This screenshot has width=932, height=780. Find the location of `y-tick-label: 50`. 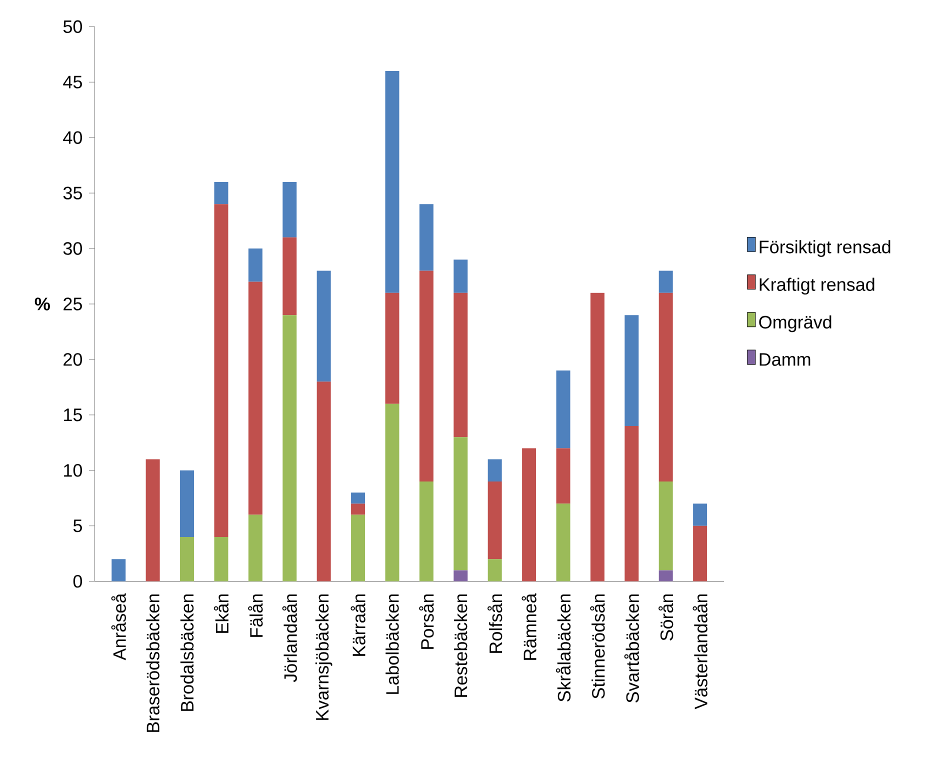

y-tick-label: 50 is located at coordinates (72, 27).